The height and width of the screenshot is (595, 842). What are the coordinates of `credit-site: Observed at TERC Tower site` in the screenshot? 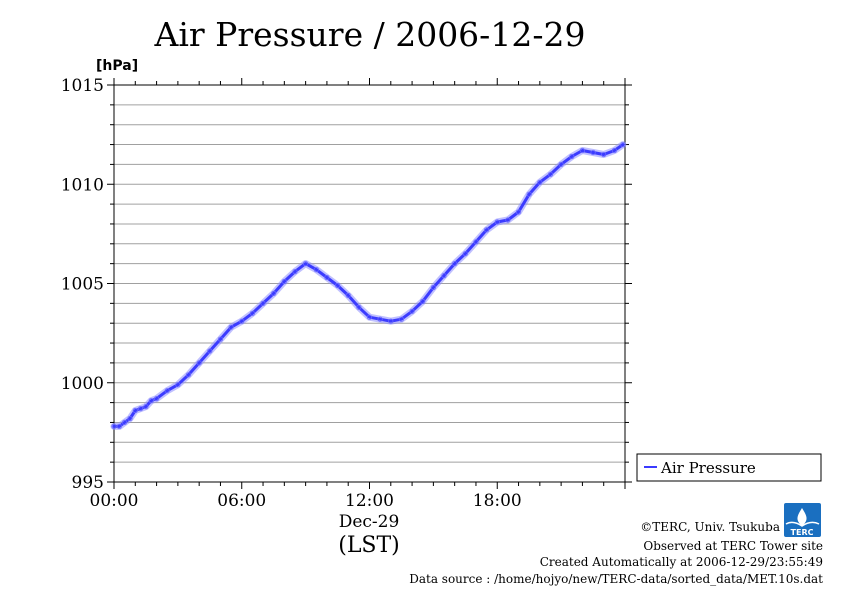 It's located at (733, 546).